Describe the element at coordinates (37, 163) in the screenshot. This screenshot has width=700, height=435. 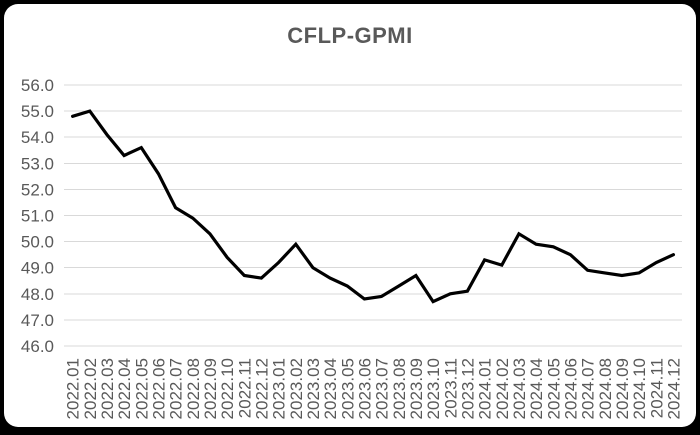
I see `y-tick-label: 53.0` at that location.